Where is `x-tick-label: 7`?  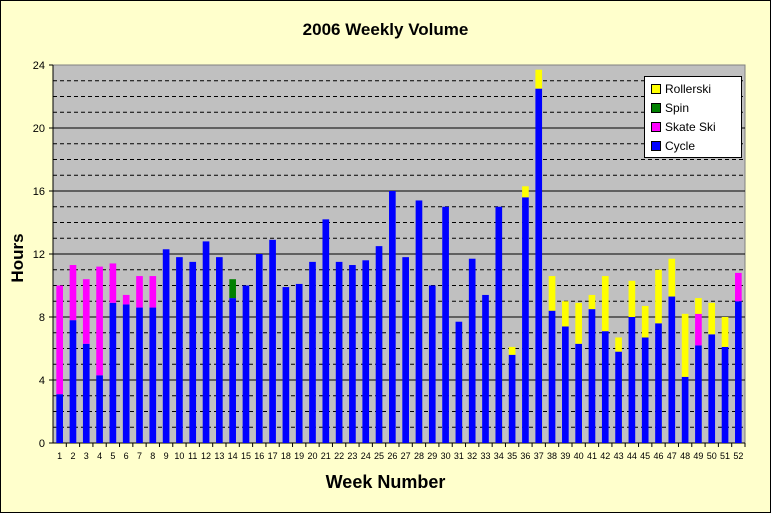
x-tick-label: 7 is located at coordinates (139, 456).